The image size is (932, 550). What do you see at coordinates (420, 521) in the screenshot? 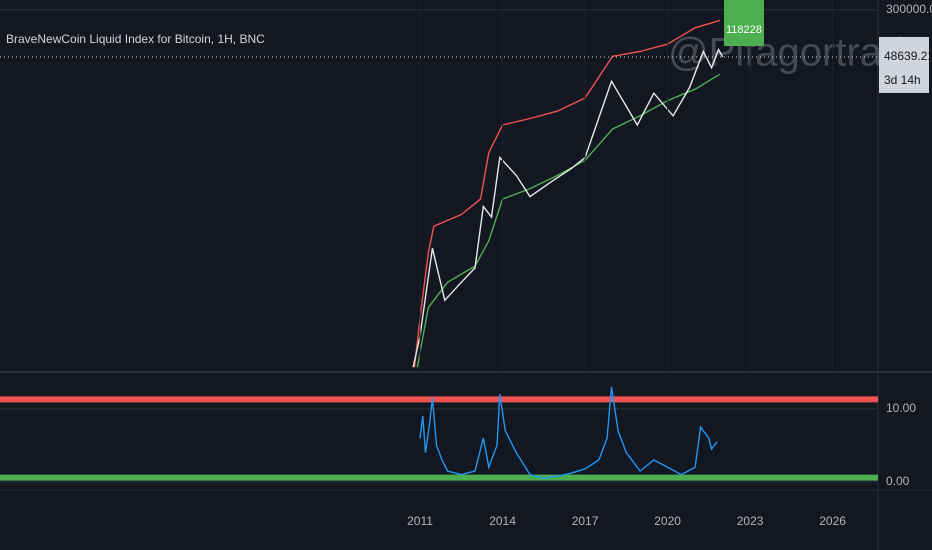
I see `x-tick-label: 2011` at bounding box center [420, 521].